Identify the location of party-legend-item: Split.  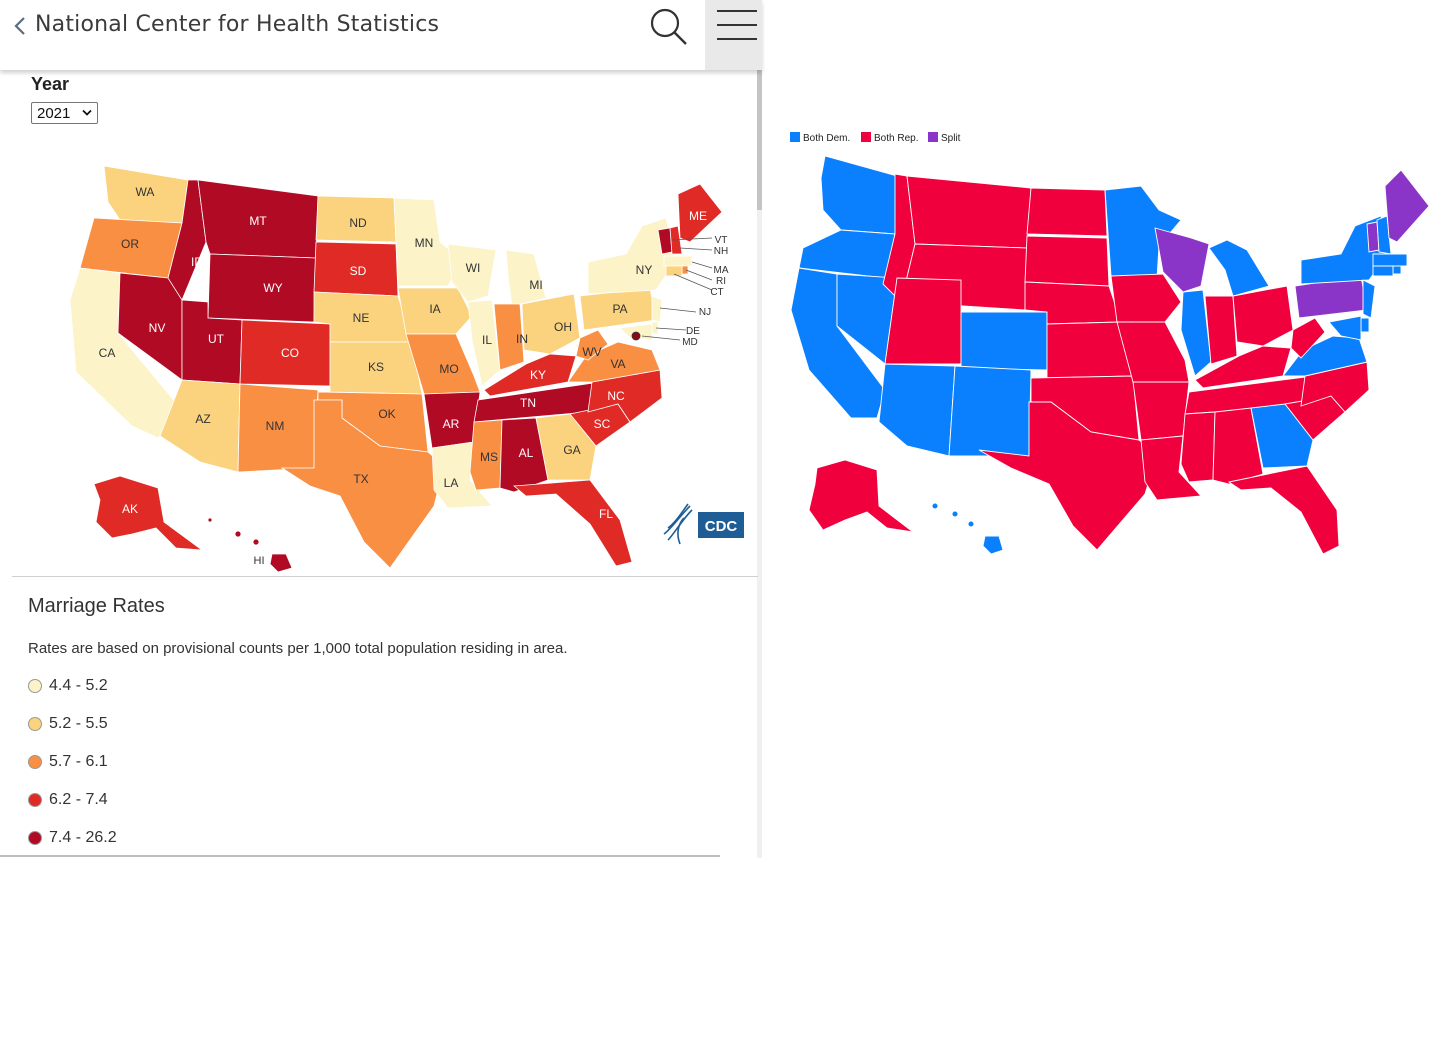
(944, 138).